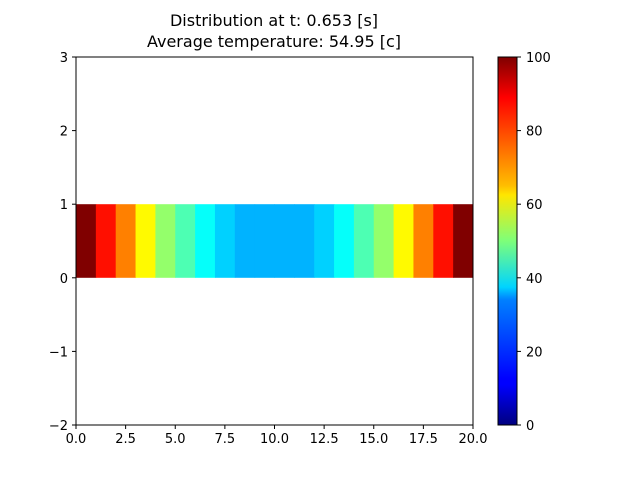  I want to click on colorbar-axis: 0 20 40 60 80 100, so click(534, 242).